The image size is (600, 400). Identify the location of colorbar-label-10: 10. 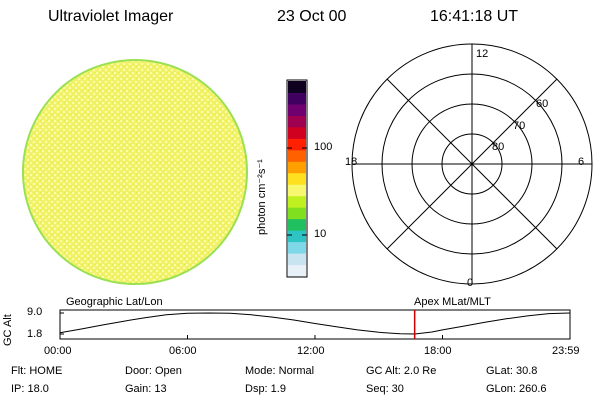
(320, 234).